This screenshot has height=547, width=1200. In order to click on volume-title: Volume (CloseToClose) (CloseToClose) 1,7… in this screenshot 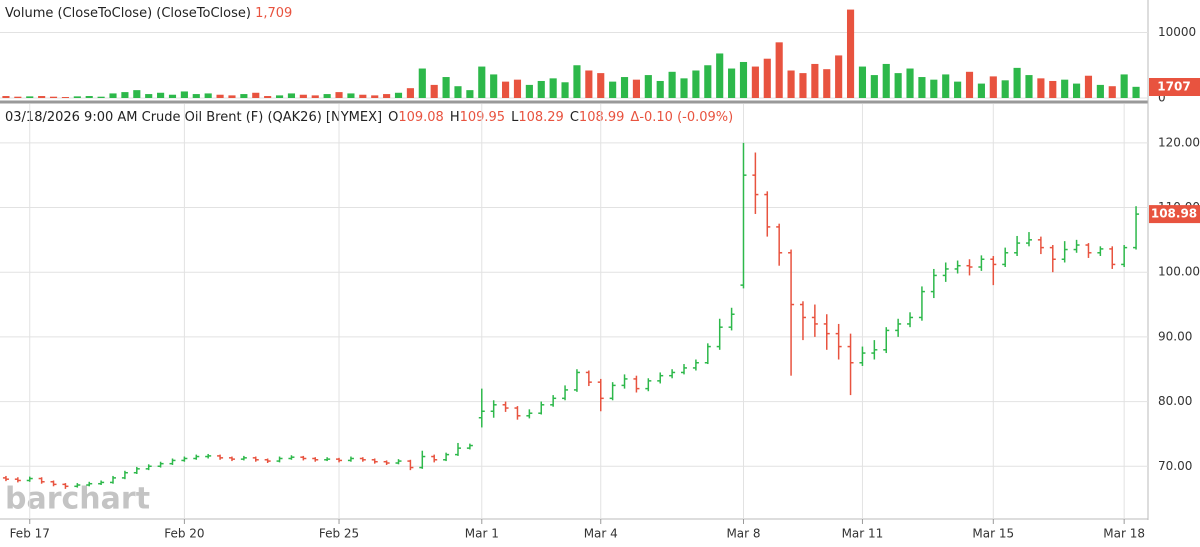, I will do `click(148, 13)`.